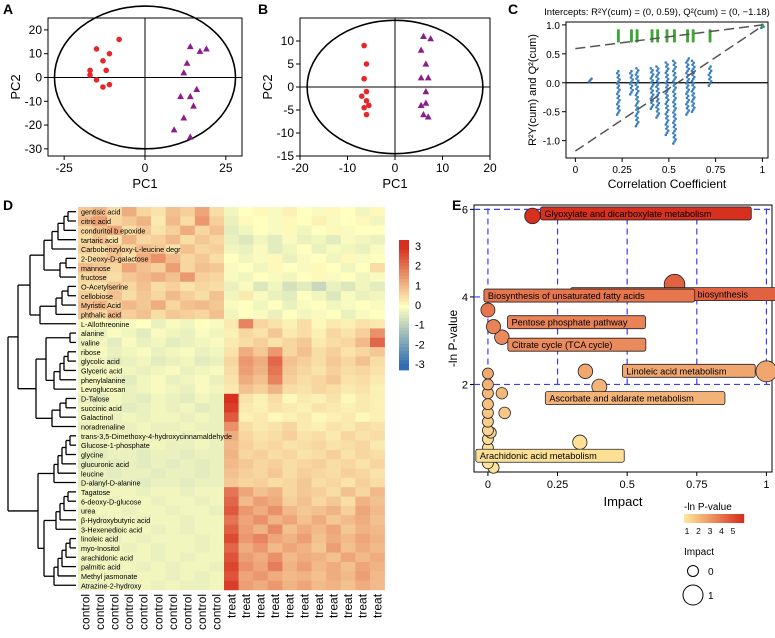 The image size is (775, 638). I want to click on x-tick-label: 0, so click(576, 170).